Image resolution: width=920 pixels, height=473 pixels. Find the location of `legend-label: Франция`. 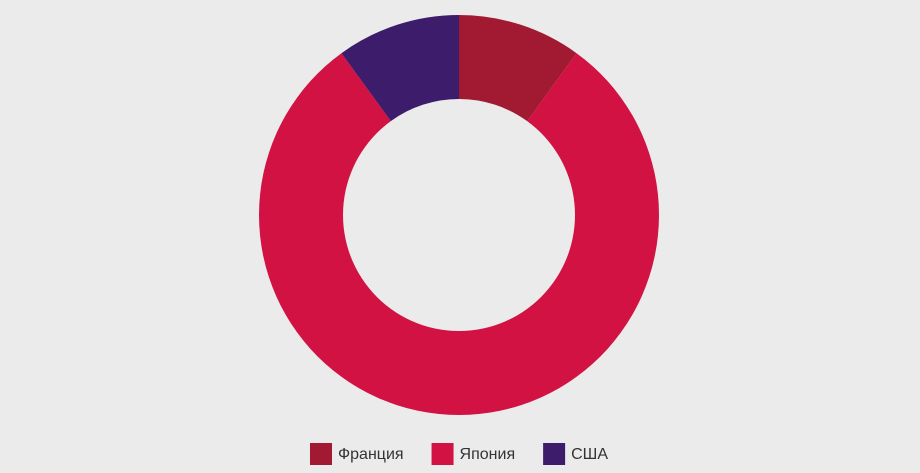

legend-label: Франция is located at coordinates (371, 454).